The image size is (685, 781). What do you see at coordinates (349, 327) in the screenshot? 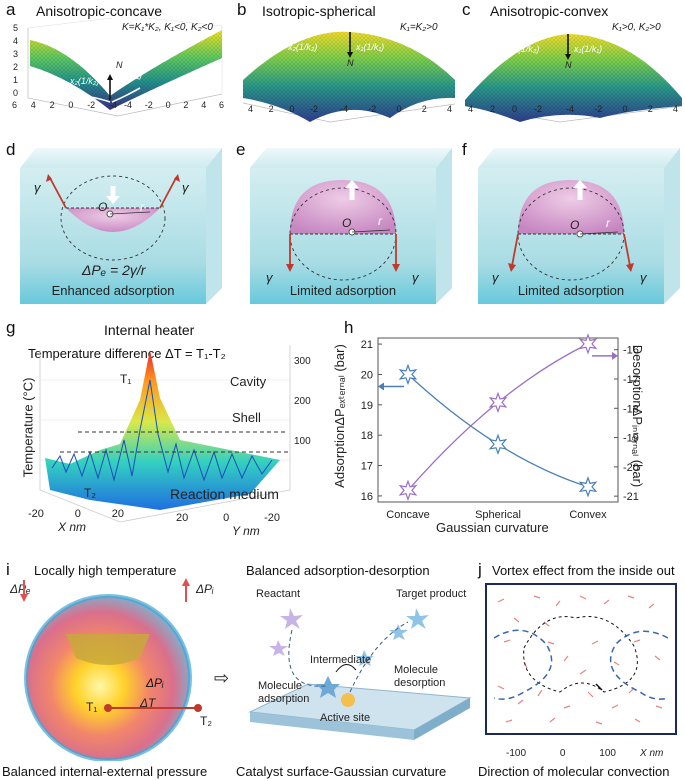
I see `panel-letter-h: h` at bounding box center [349, 327].